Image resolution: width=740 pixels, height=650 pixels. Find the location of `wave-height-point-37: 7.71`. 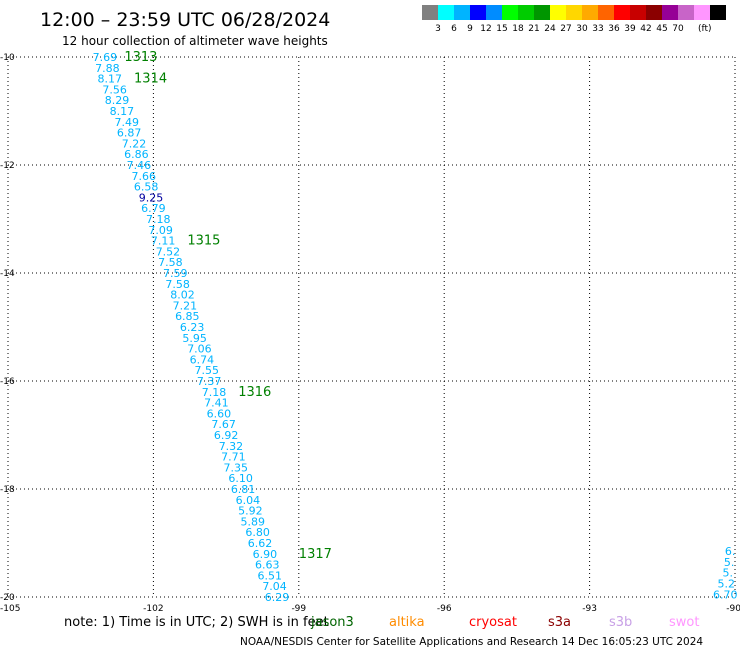

wave-height-point-37: 7.71 is located at coordinates (233, 457).